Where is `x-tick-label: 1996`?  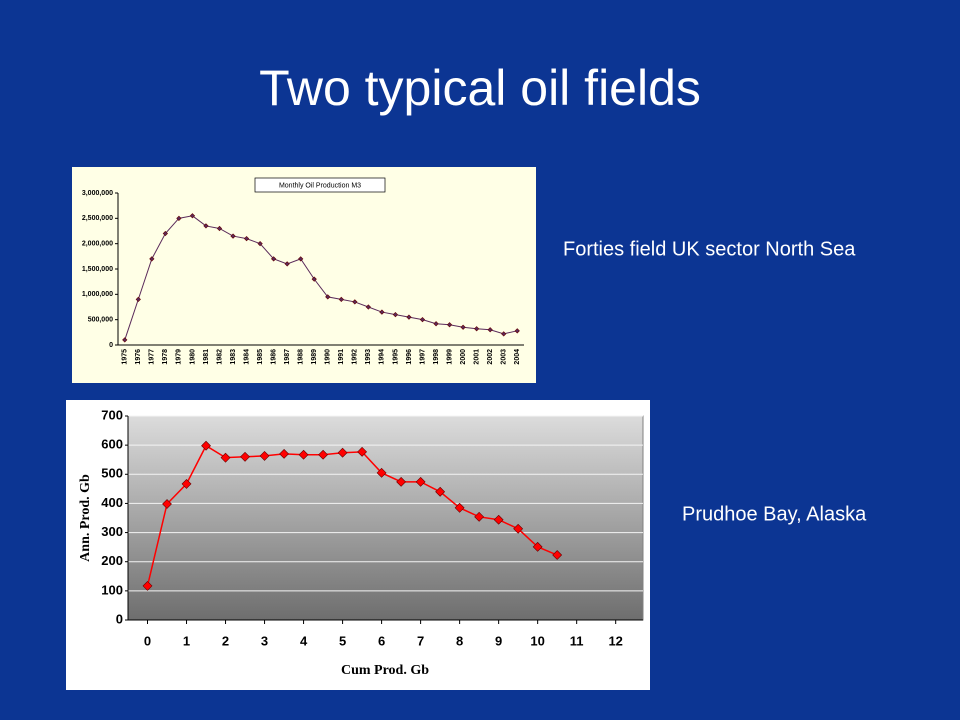
x-tick-label: 1996 is located at coordinates (409, 357).